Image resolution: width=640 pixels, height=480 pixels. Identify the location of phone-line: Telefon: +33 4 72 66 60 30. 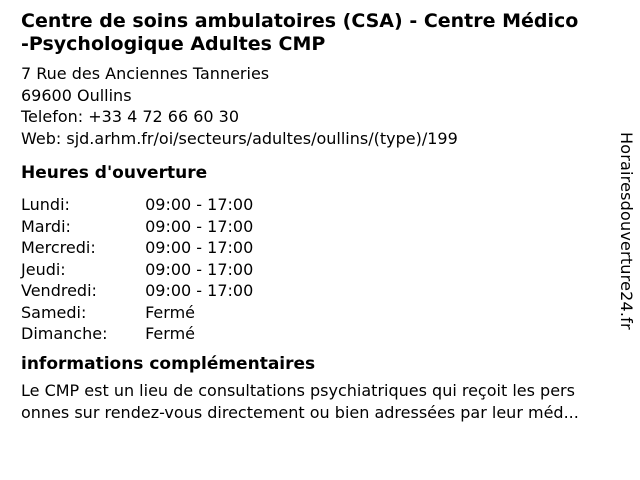
(130, 116).